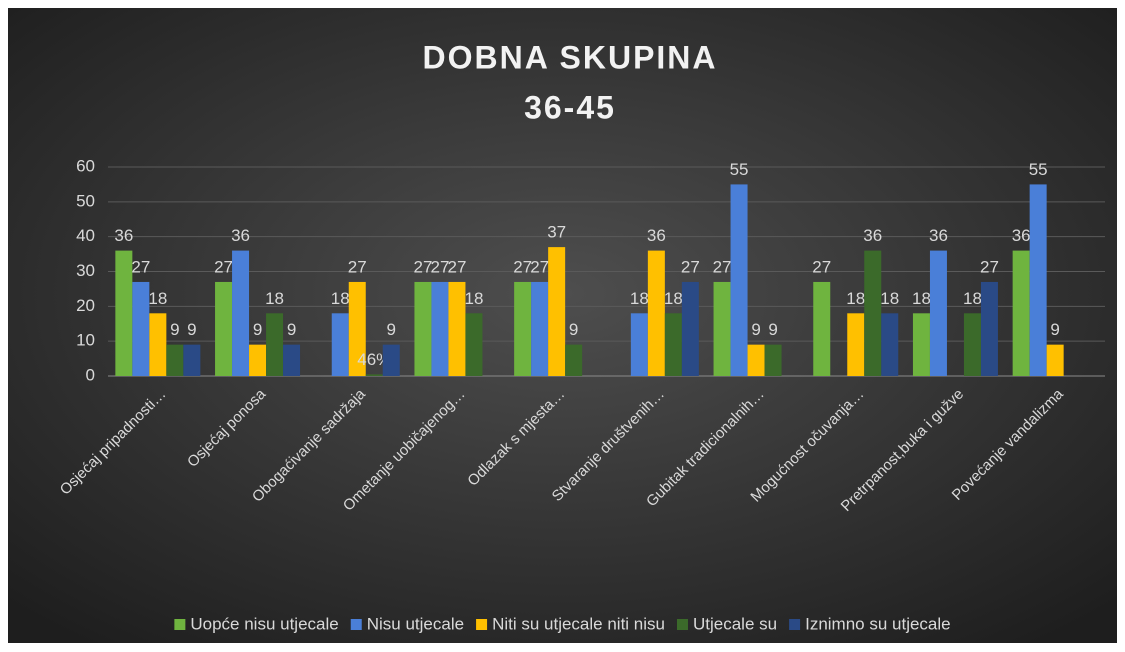 This screenshot has width=1125, height=652. I want to click on legend-label: Nisu utjecale, so click(415, 623).